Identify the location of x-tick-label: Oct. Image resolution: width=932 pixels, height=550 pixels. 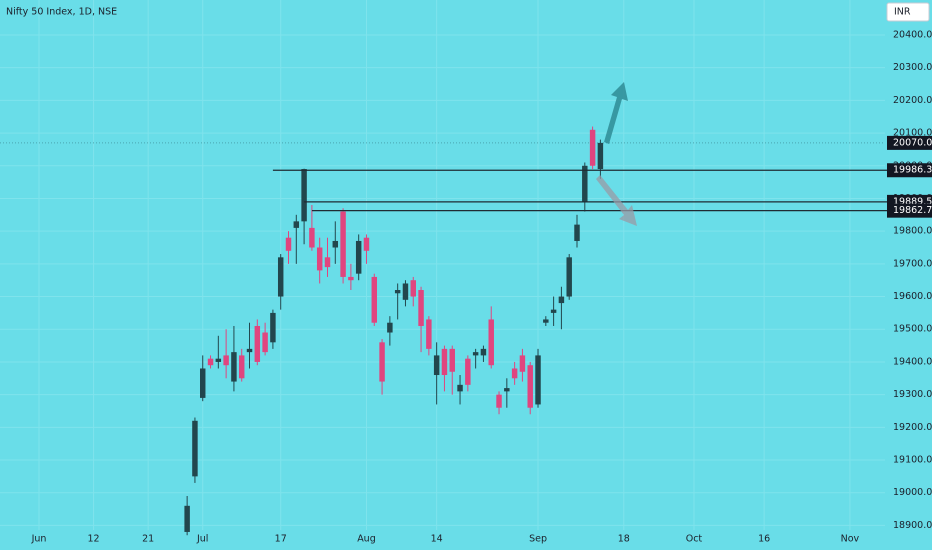
(694, 539).